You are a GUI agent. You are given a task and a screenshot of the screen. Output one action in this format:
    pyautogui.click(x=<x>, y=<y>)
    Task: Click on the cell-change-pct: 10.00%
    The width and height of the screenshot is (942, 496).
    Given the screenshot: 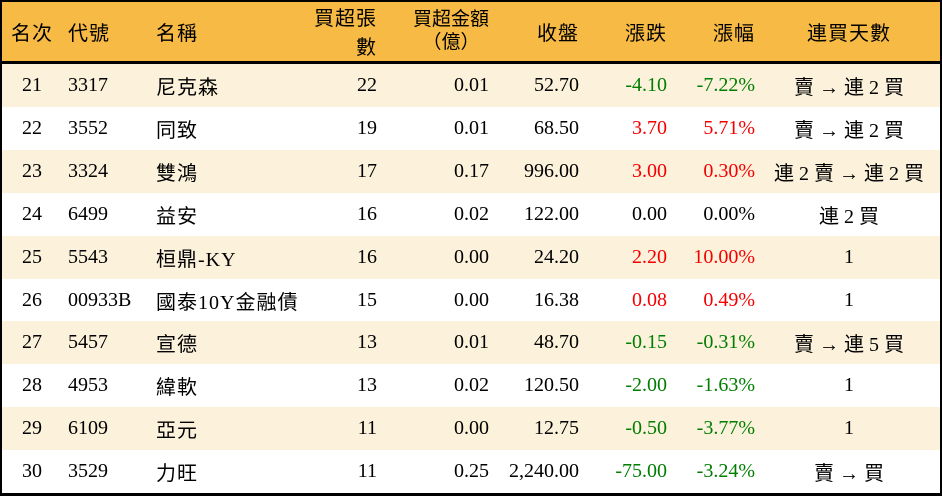 What is the action you would take?
    pyautogui.click(x=724, y=256)
    